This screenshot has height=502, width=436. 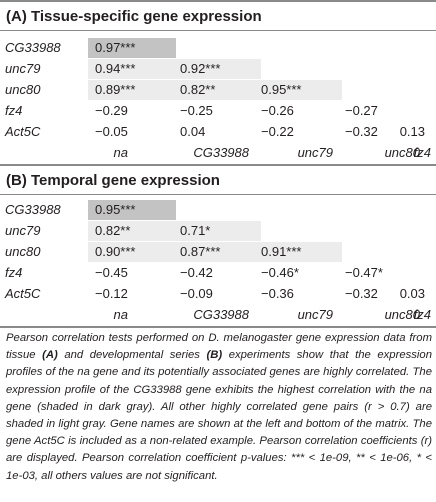 What do you see at coordinates (218, 273) in the screenshot?
I see `matrix-row: fz4 −0.45 −0.42 −0.46* −0.47*` at bounding box center [218, 273].